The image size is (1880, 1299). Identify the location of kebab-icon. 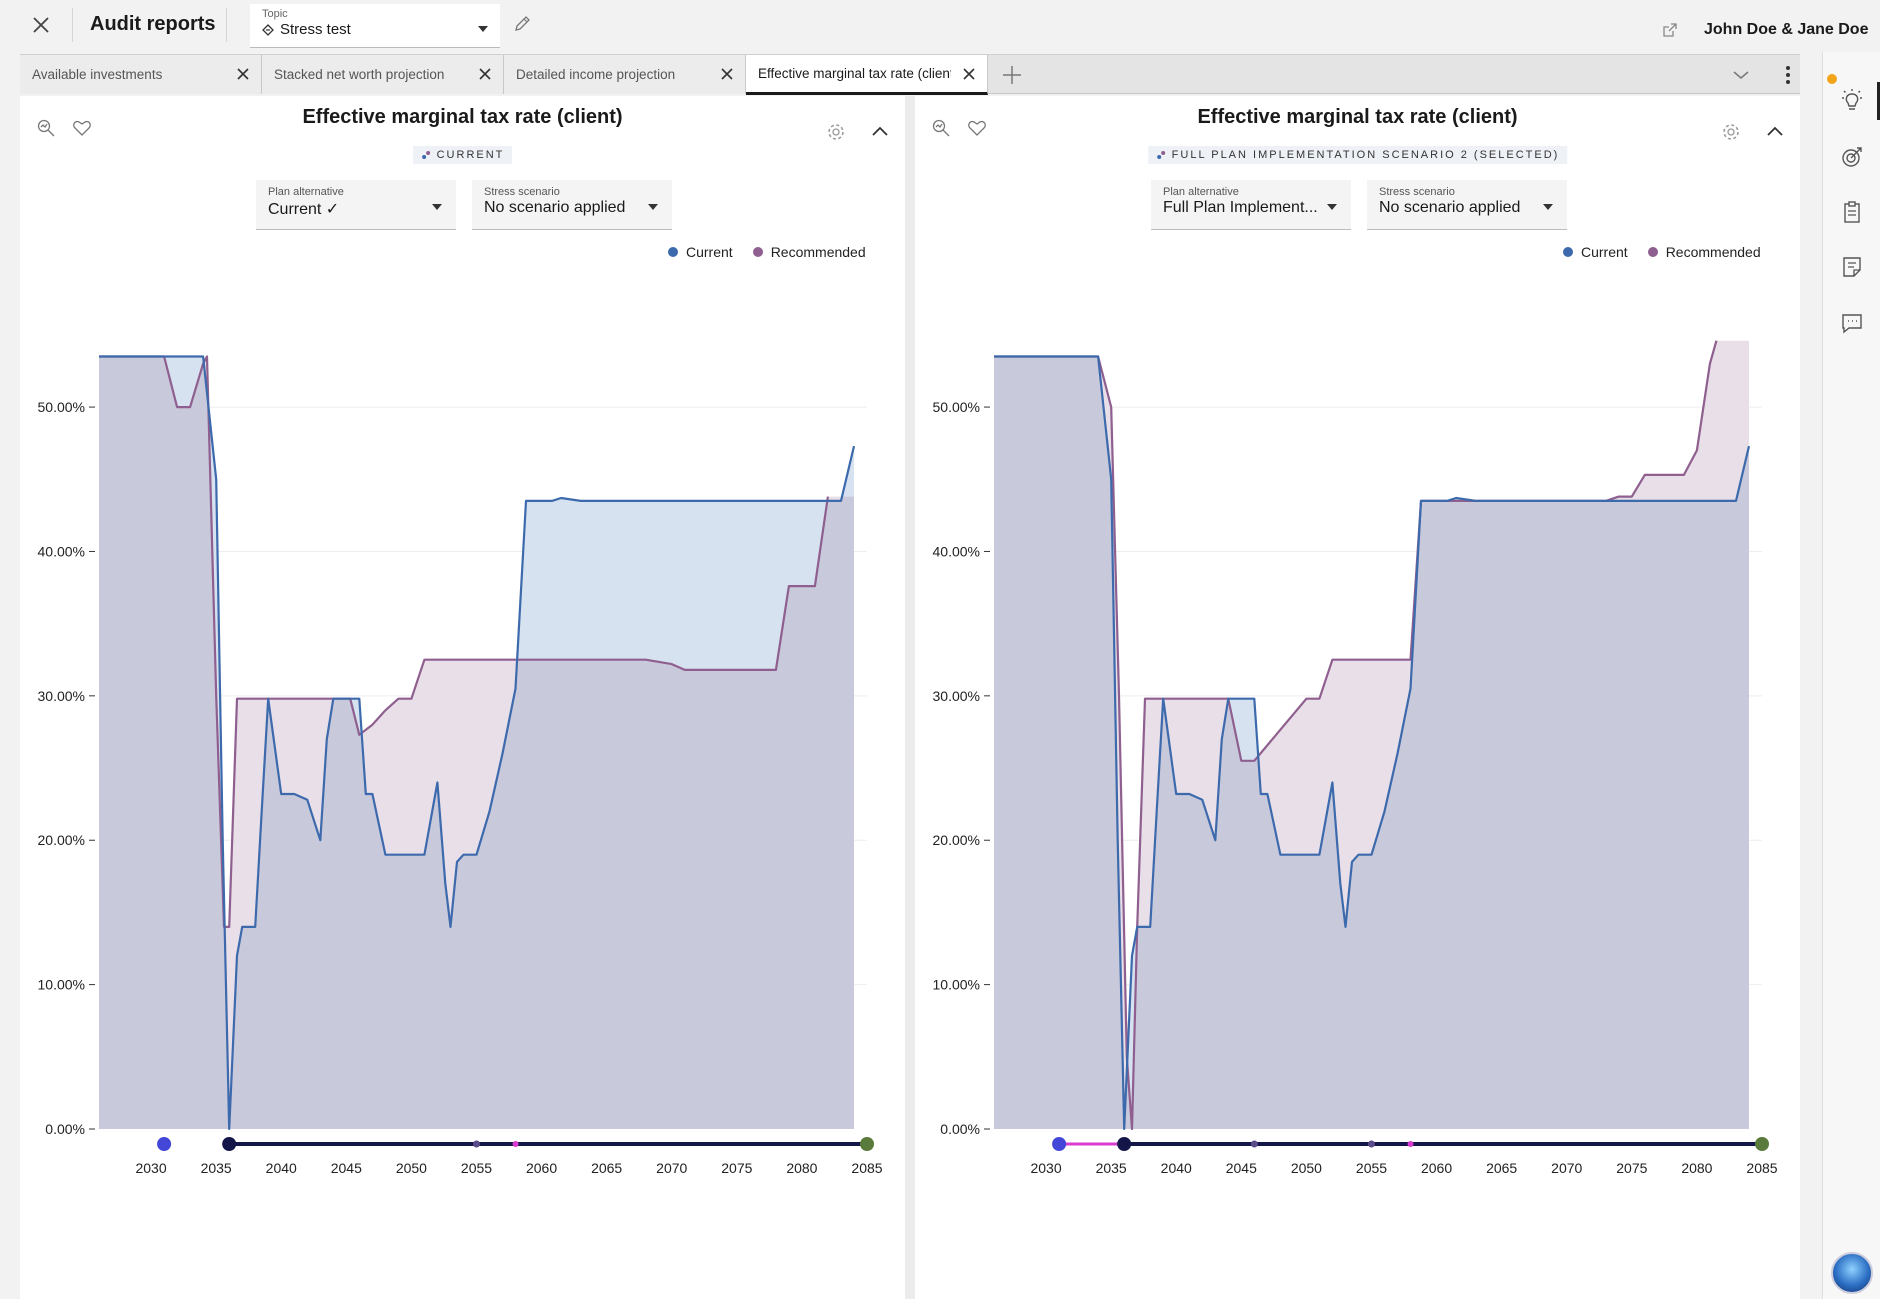
(1788, 75).